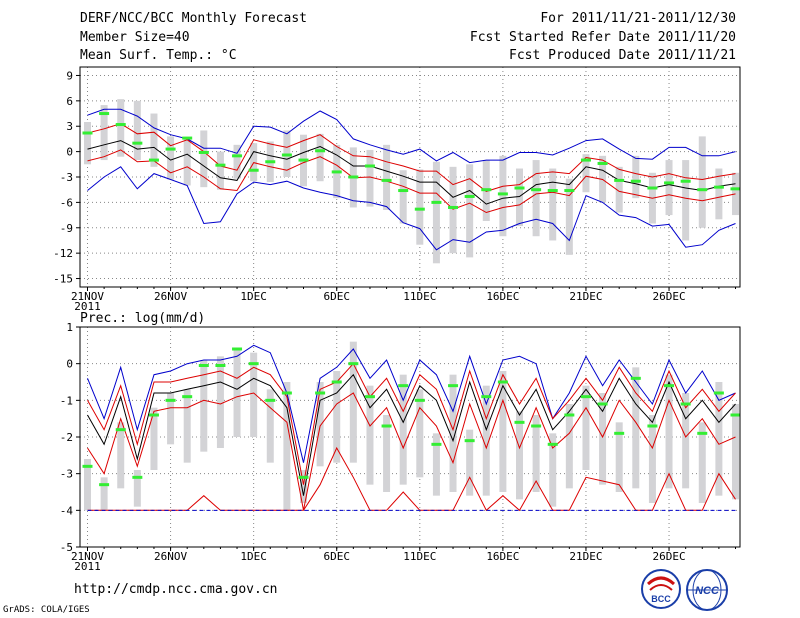 The image size is (800, 618). I want to click on y-tick-label: -4, so click(67, 510).